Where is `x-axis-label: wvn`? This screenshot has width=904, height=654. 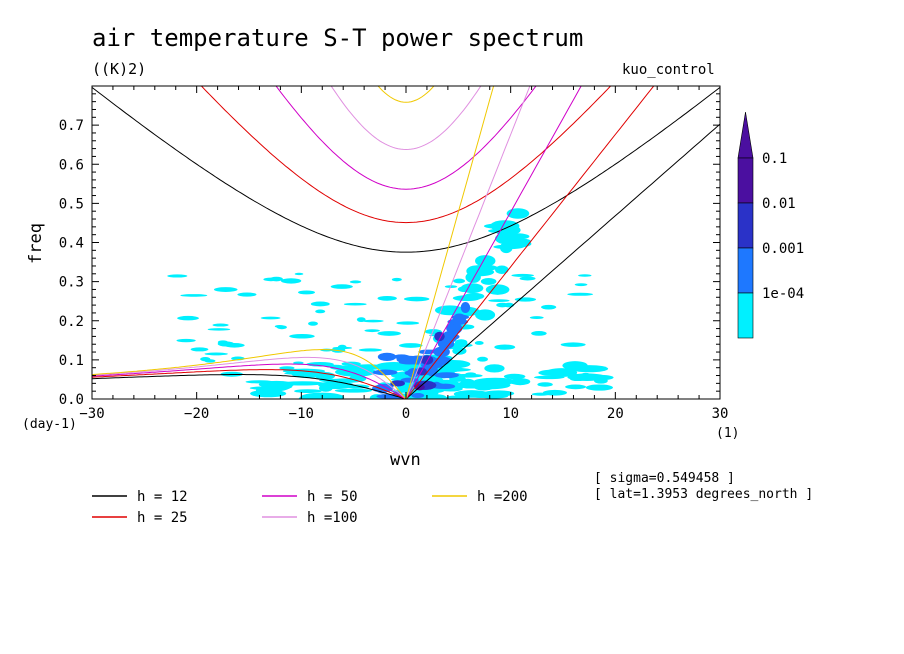 x-axis-label: wvn is located at coordinates (405, 460).